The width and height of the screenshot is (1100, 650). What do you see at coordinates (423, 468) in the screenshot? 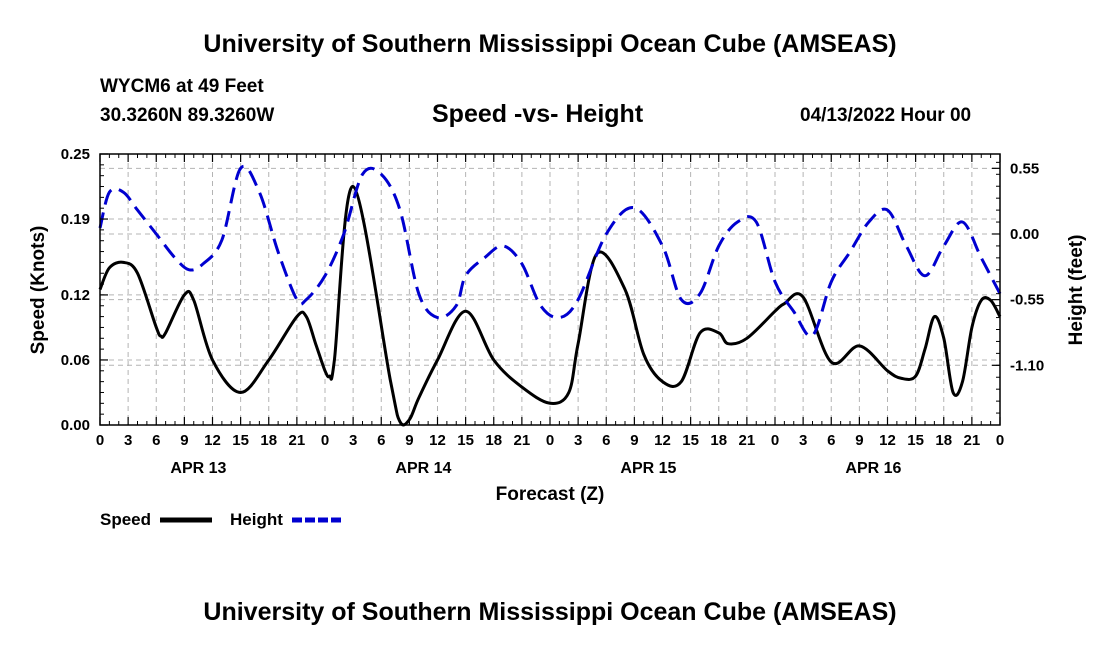
I see `date-label: APR 14` at bounding box center [423, 468].